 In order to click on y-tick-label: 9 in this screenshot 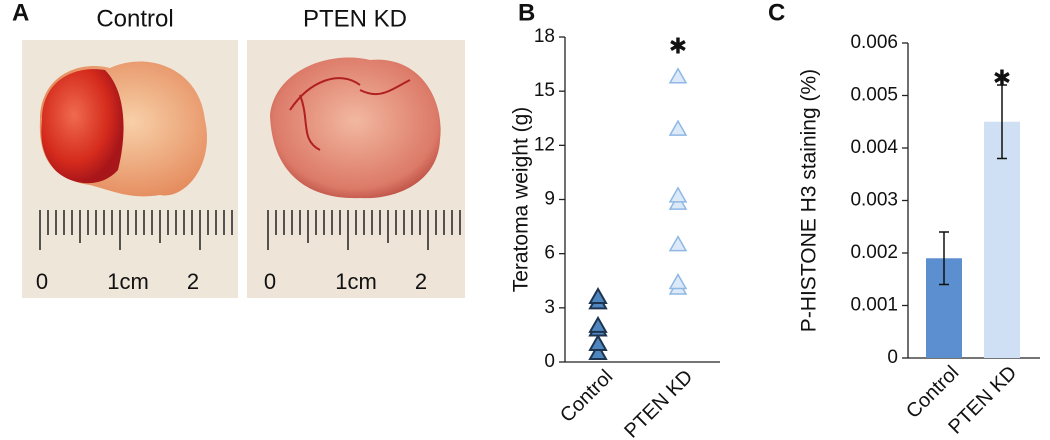, I will do `click(549, 199)`.